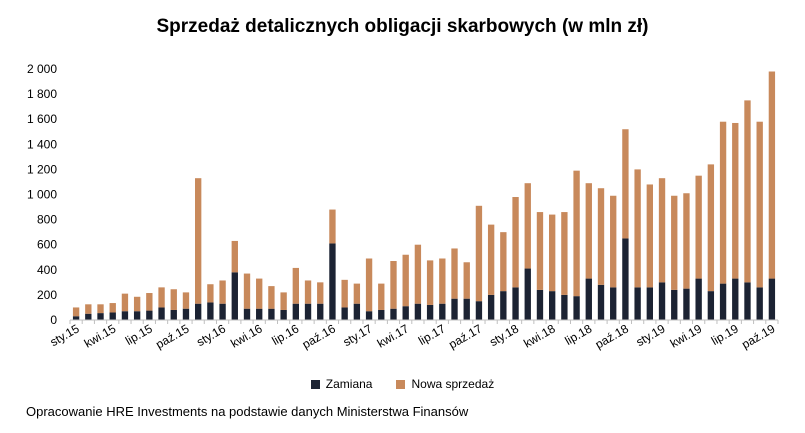 Image resolution: width=805 pixels, height=433 pixels. What do you see at coordinates (211, 335) in the screenshot?
I see `x-tick-label: sty.16` at bounding box center [211, 335].